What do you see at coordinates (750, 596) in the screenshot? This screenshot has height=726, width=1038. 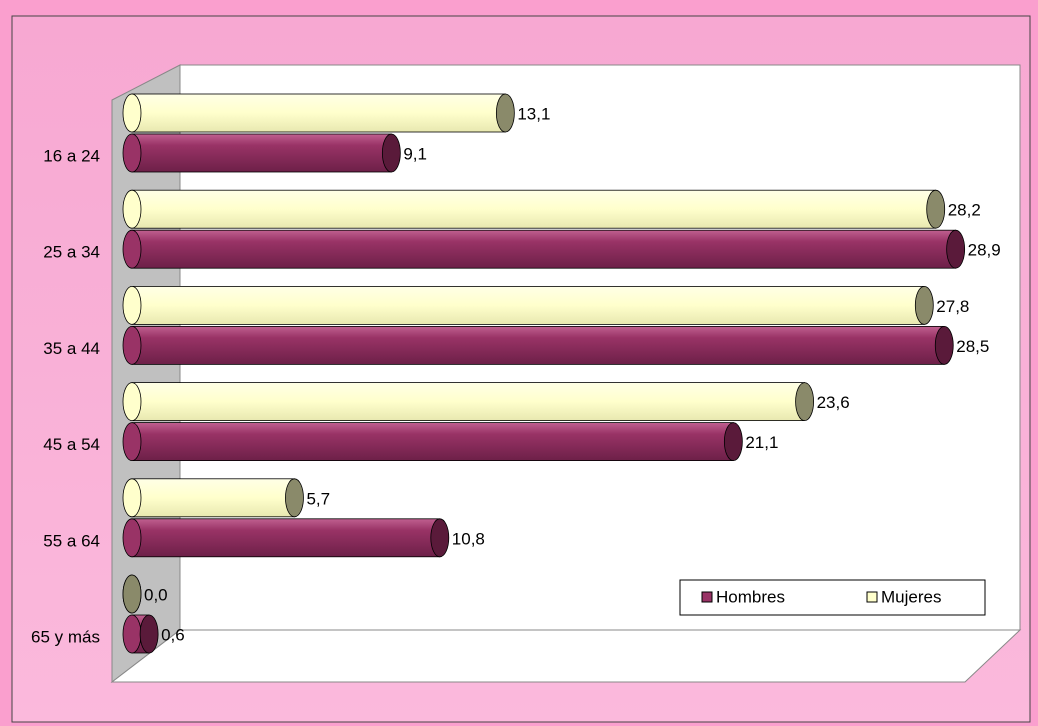 I see `legend-label: Hombres` at bounding box center [750, 596].